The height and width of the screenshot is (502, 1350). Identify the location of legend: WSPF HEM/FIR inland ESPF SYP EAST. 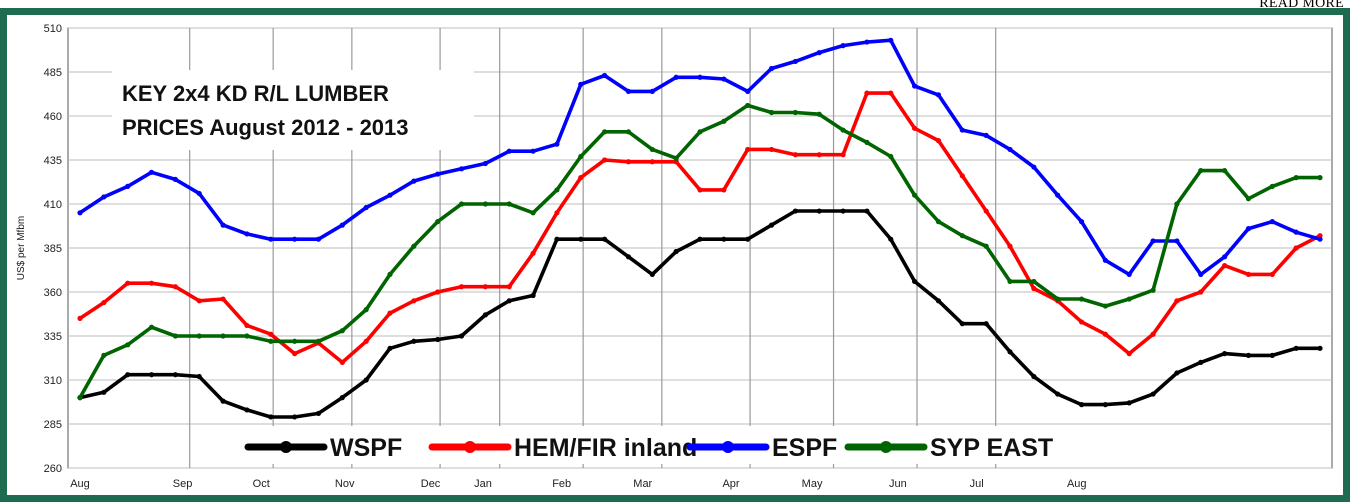
(738, 445).